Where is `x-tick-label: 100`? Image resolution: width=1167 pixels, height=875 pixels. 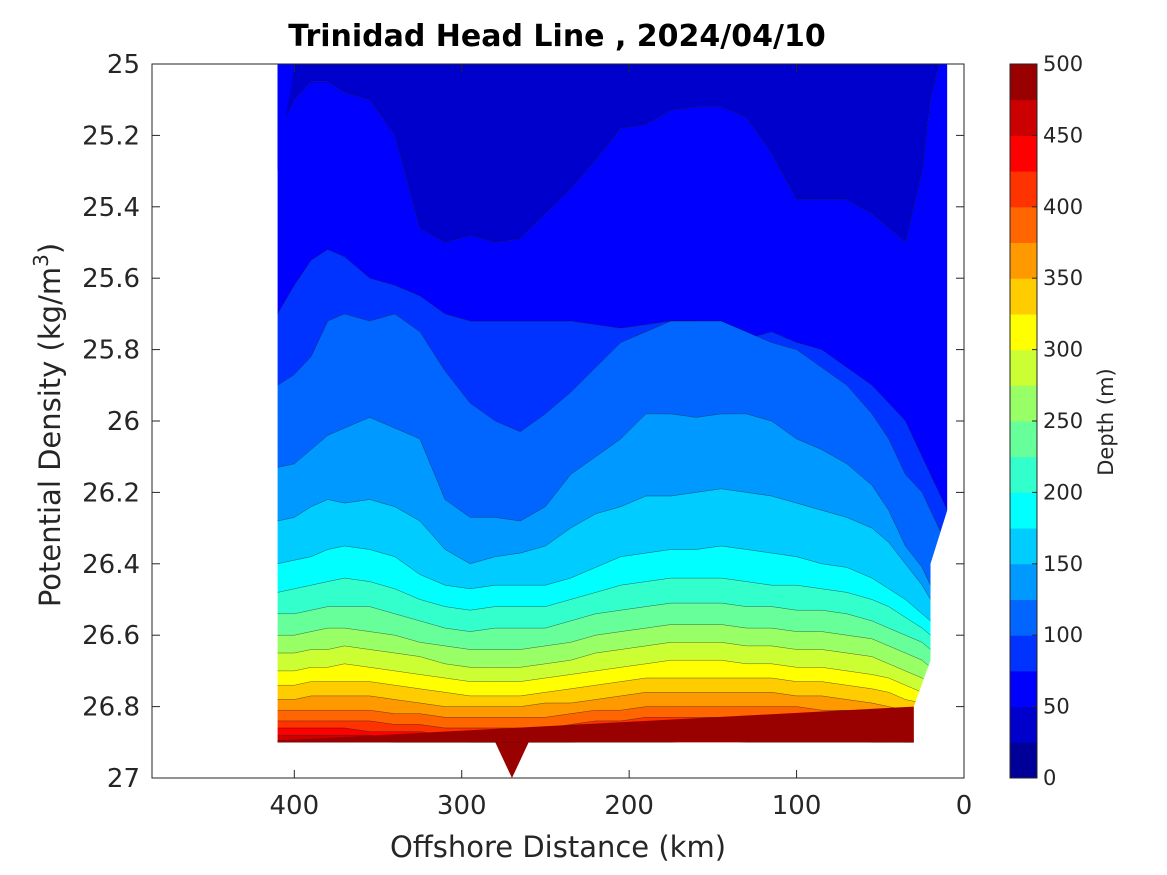 x-tick-label: 100 is located at coordinates (797, 806).